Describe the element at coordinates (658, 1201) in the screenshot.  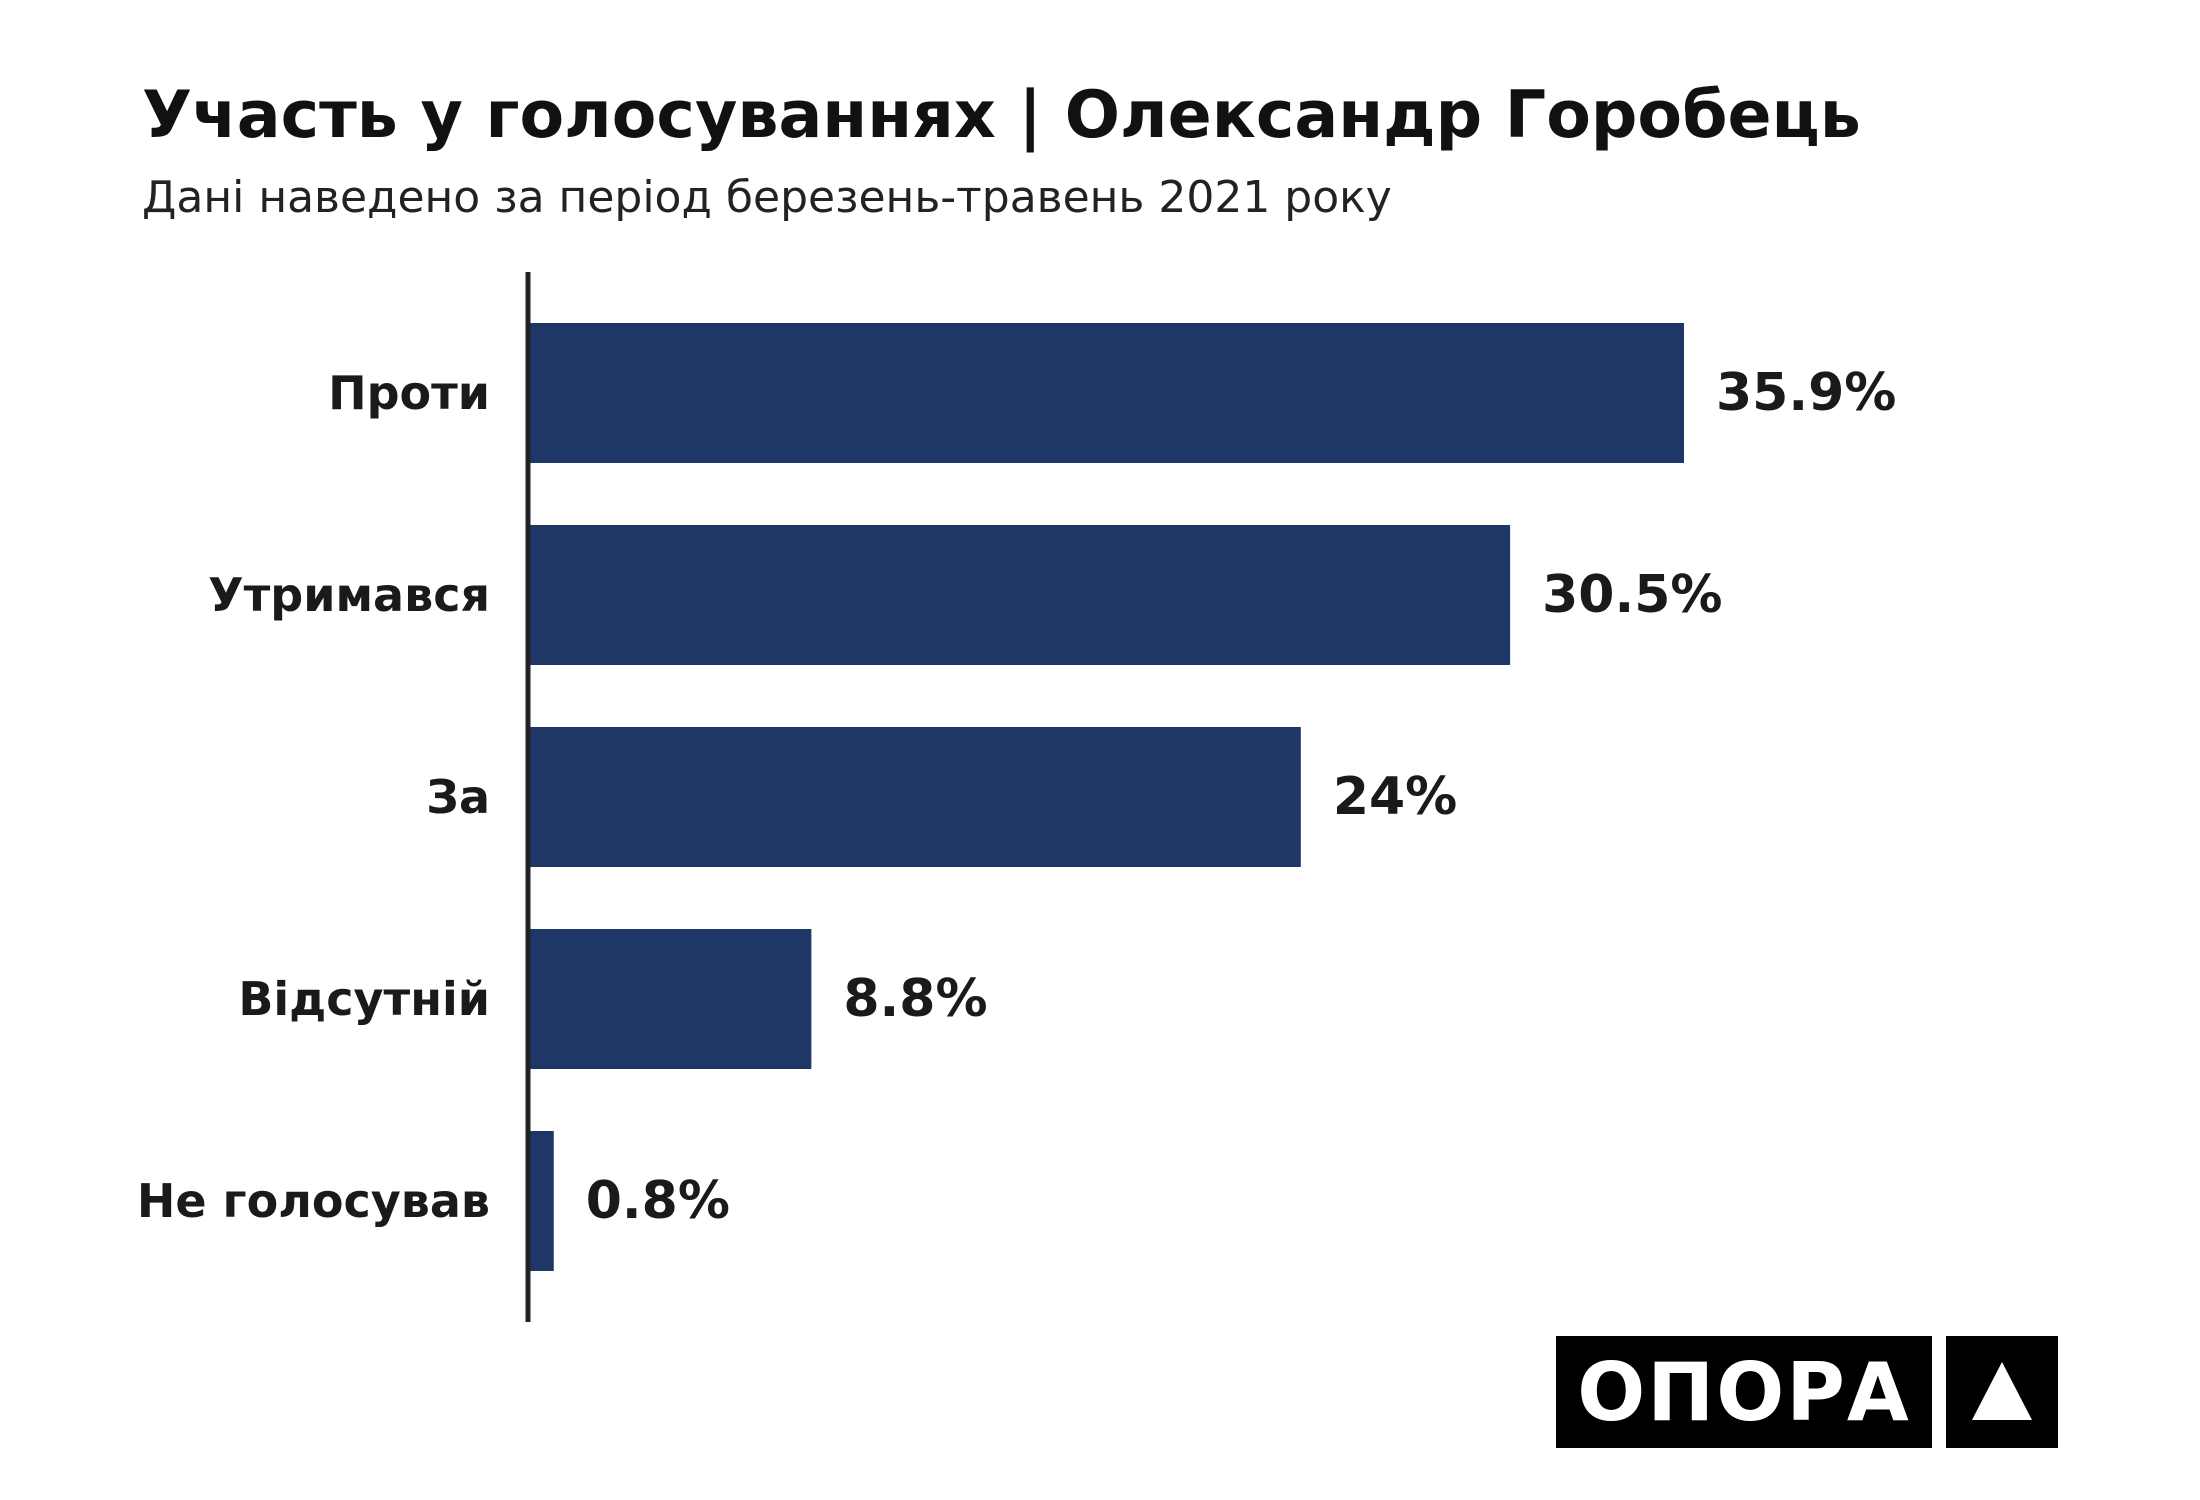
I see `value-label: 0.8%` at that location.